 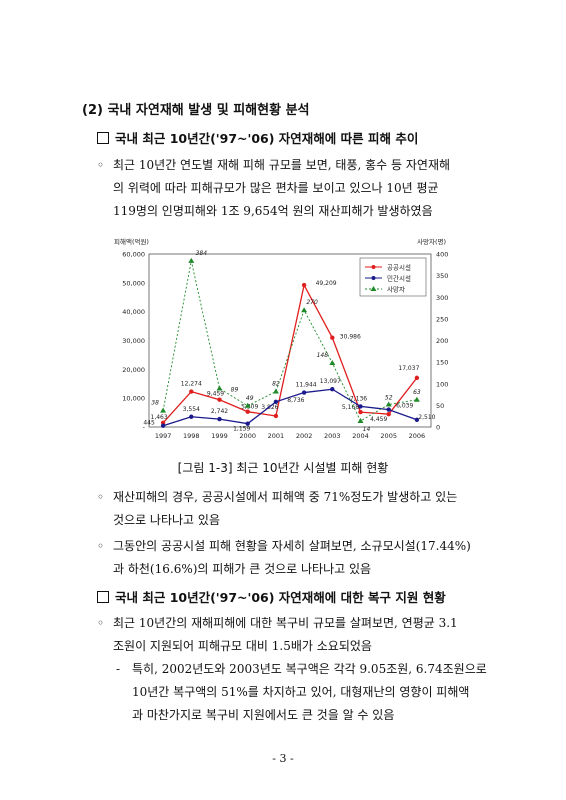 I want to click on x-tick-label: 2003, so click(x=332, y=436).